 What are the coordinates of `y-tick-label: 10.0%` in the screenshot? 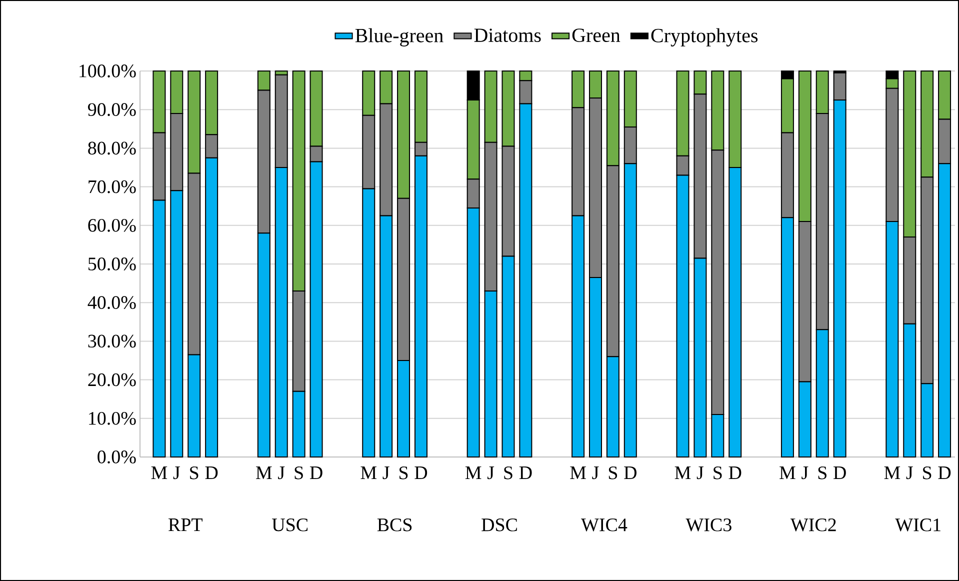 It's located at (112, 418).